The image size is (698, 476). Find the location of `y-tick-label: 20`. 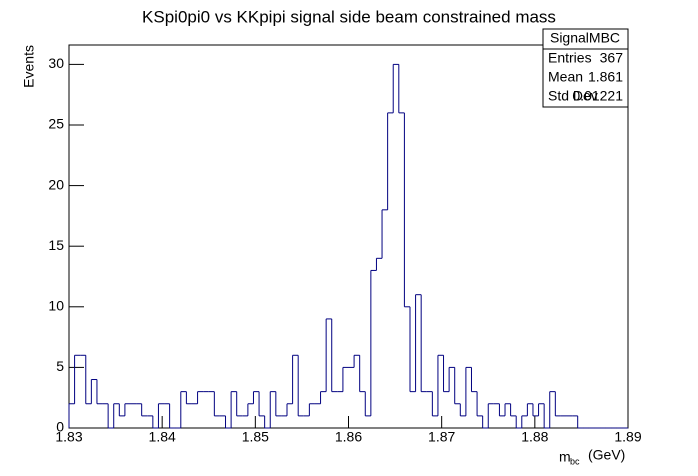

y-tick-label: 20 is located at coordinates (56, 184).